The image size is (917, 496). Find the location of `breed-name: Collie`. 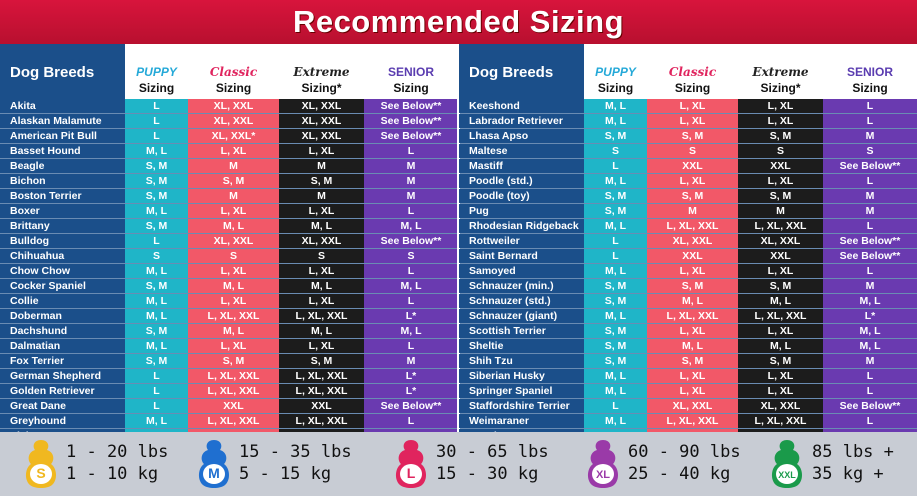

breed-name: Collie is located at coordinates (62, 301).